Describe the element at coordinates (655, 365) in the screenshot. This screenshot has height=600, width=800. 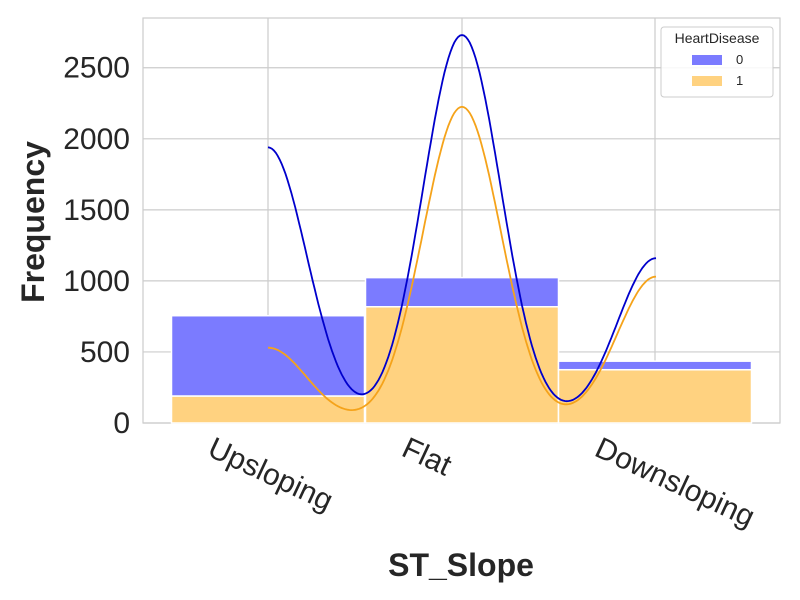
I see `bar-series-0-downsloping` at that location.